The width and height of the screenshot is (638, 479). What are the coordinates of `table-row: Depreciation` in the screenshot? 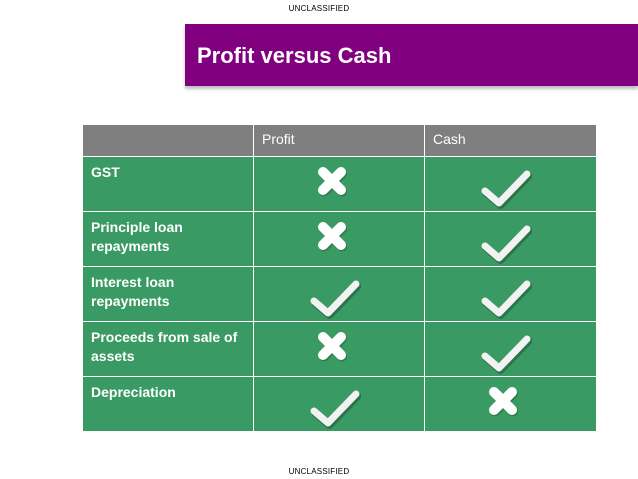 It's located at (339, 404).